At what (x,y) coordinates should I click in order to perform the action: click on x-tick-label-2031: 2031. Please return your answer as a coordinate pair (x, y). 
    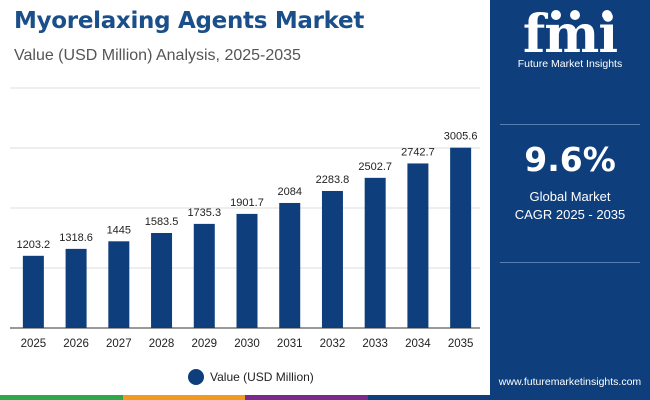
    Looking at the image, I should click on (290, 344).